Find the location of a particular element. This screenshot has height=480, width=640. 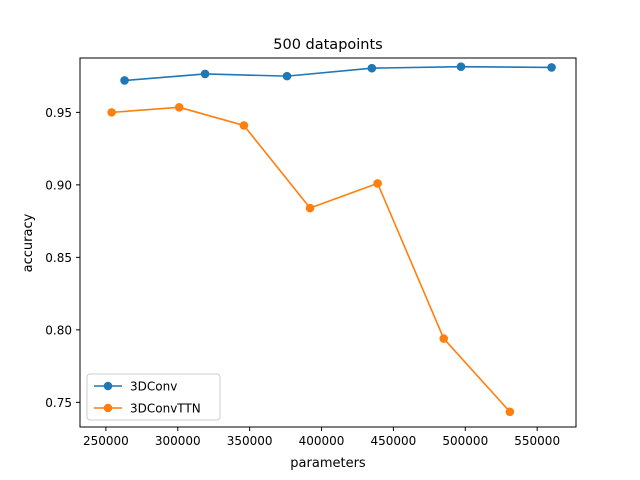

legend-item: 3DConv is located at coordinates (135, 387).